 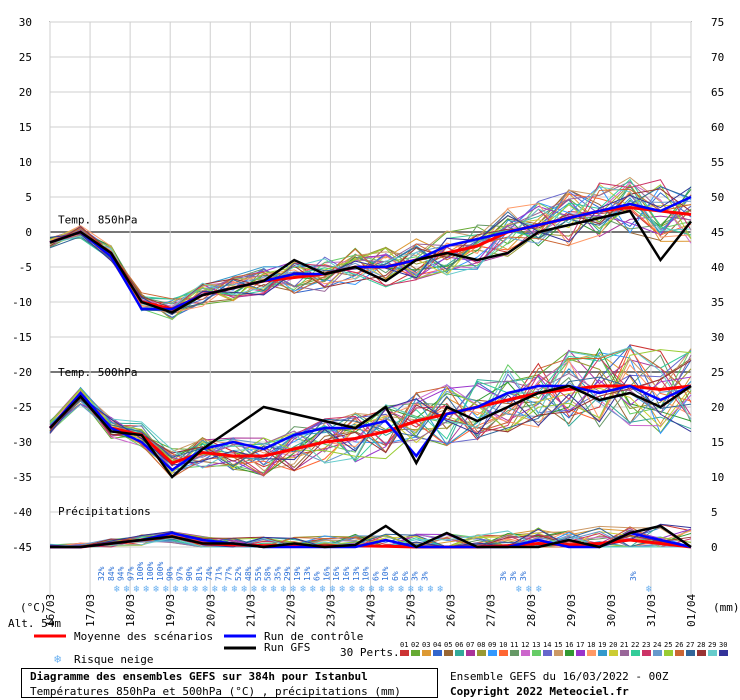 I want to click on precip-label: Précipitations, so click(x=104, y=511).